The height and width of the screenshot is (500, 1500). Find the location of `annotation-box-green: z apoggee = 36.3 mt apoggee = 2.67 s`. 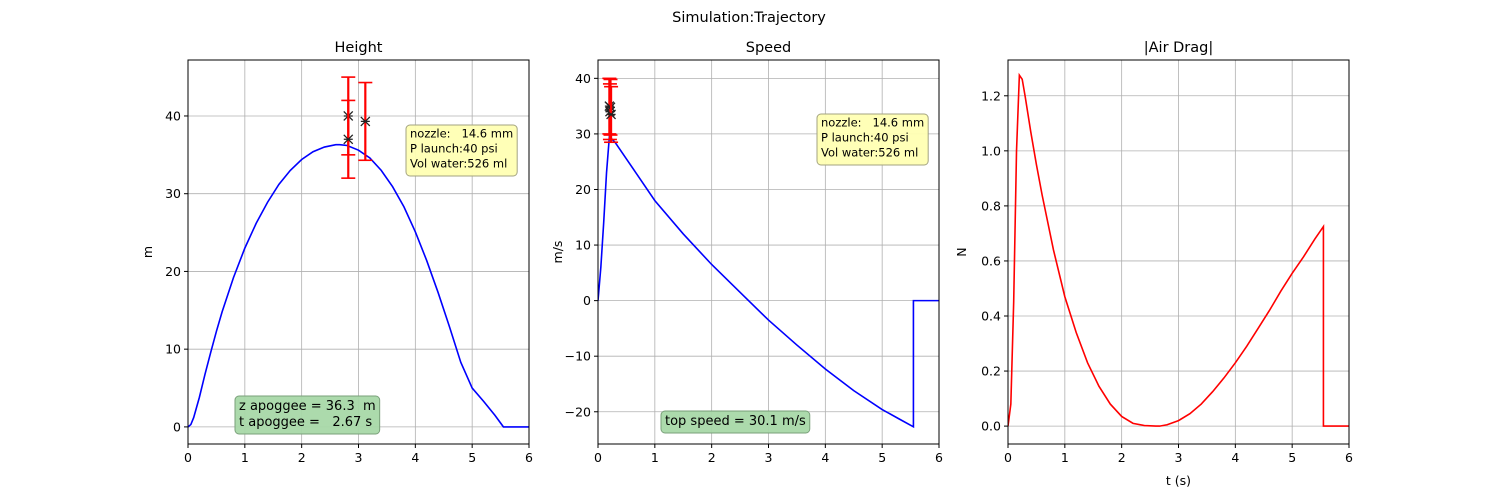

annotation-box-green: z apoggee = 36.3 mt apoggee = 2.67 s is located at coordinates (307, 415).